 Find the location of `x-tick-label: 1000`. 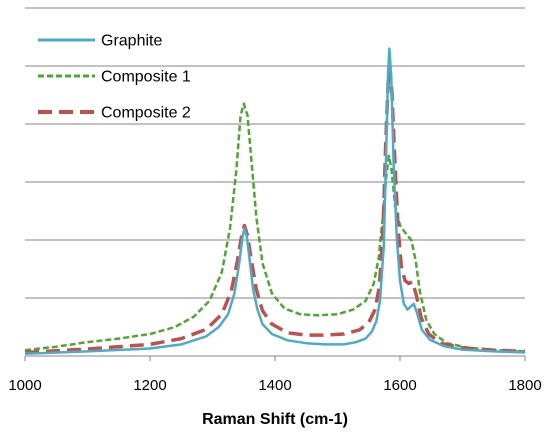

x-tick-label: 1000 is located at coordinates (24, 385).